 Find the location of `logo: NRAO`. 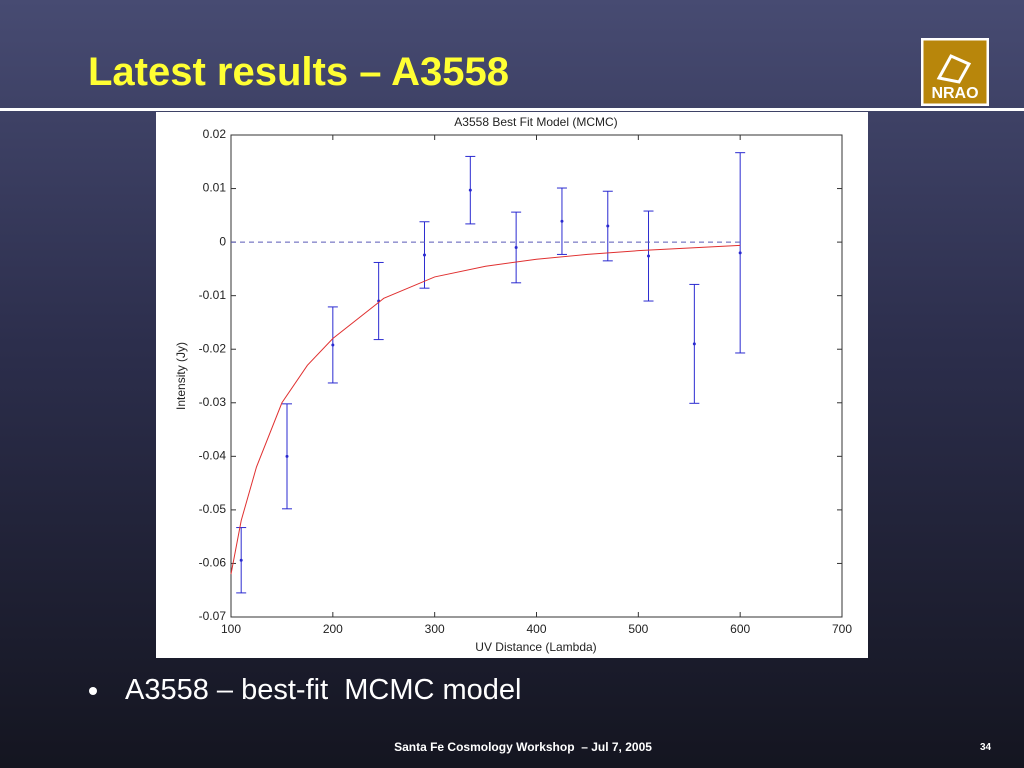

logo: NRAO is located at coordinates (955, 72).